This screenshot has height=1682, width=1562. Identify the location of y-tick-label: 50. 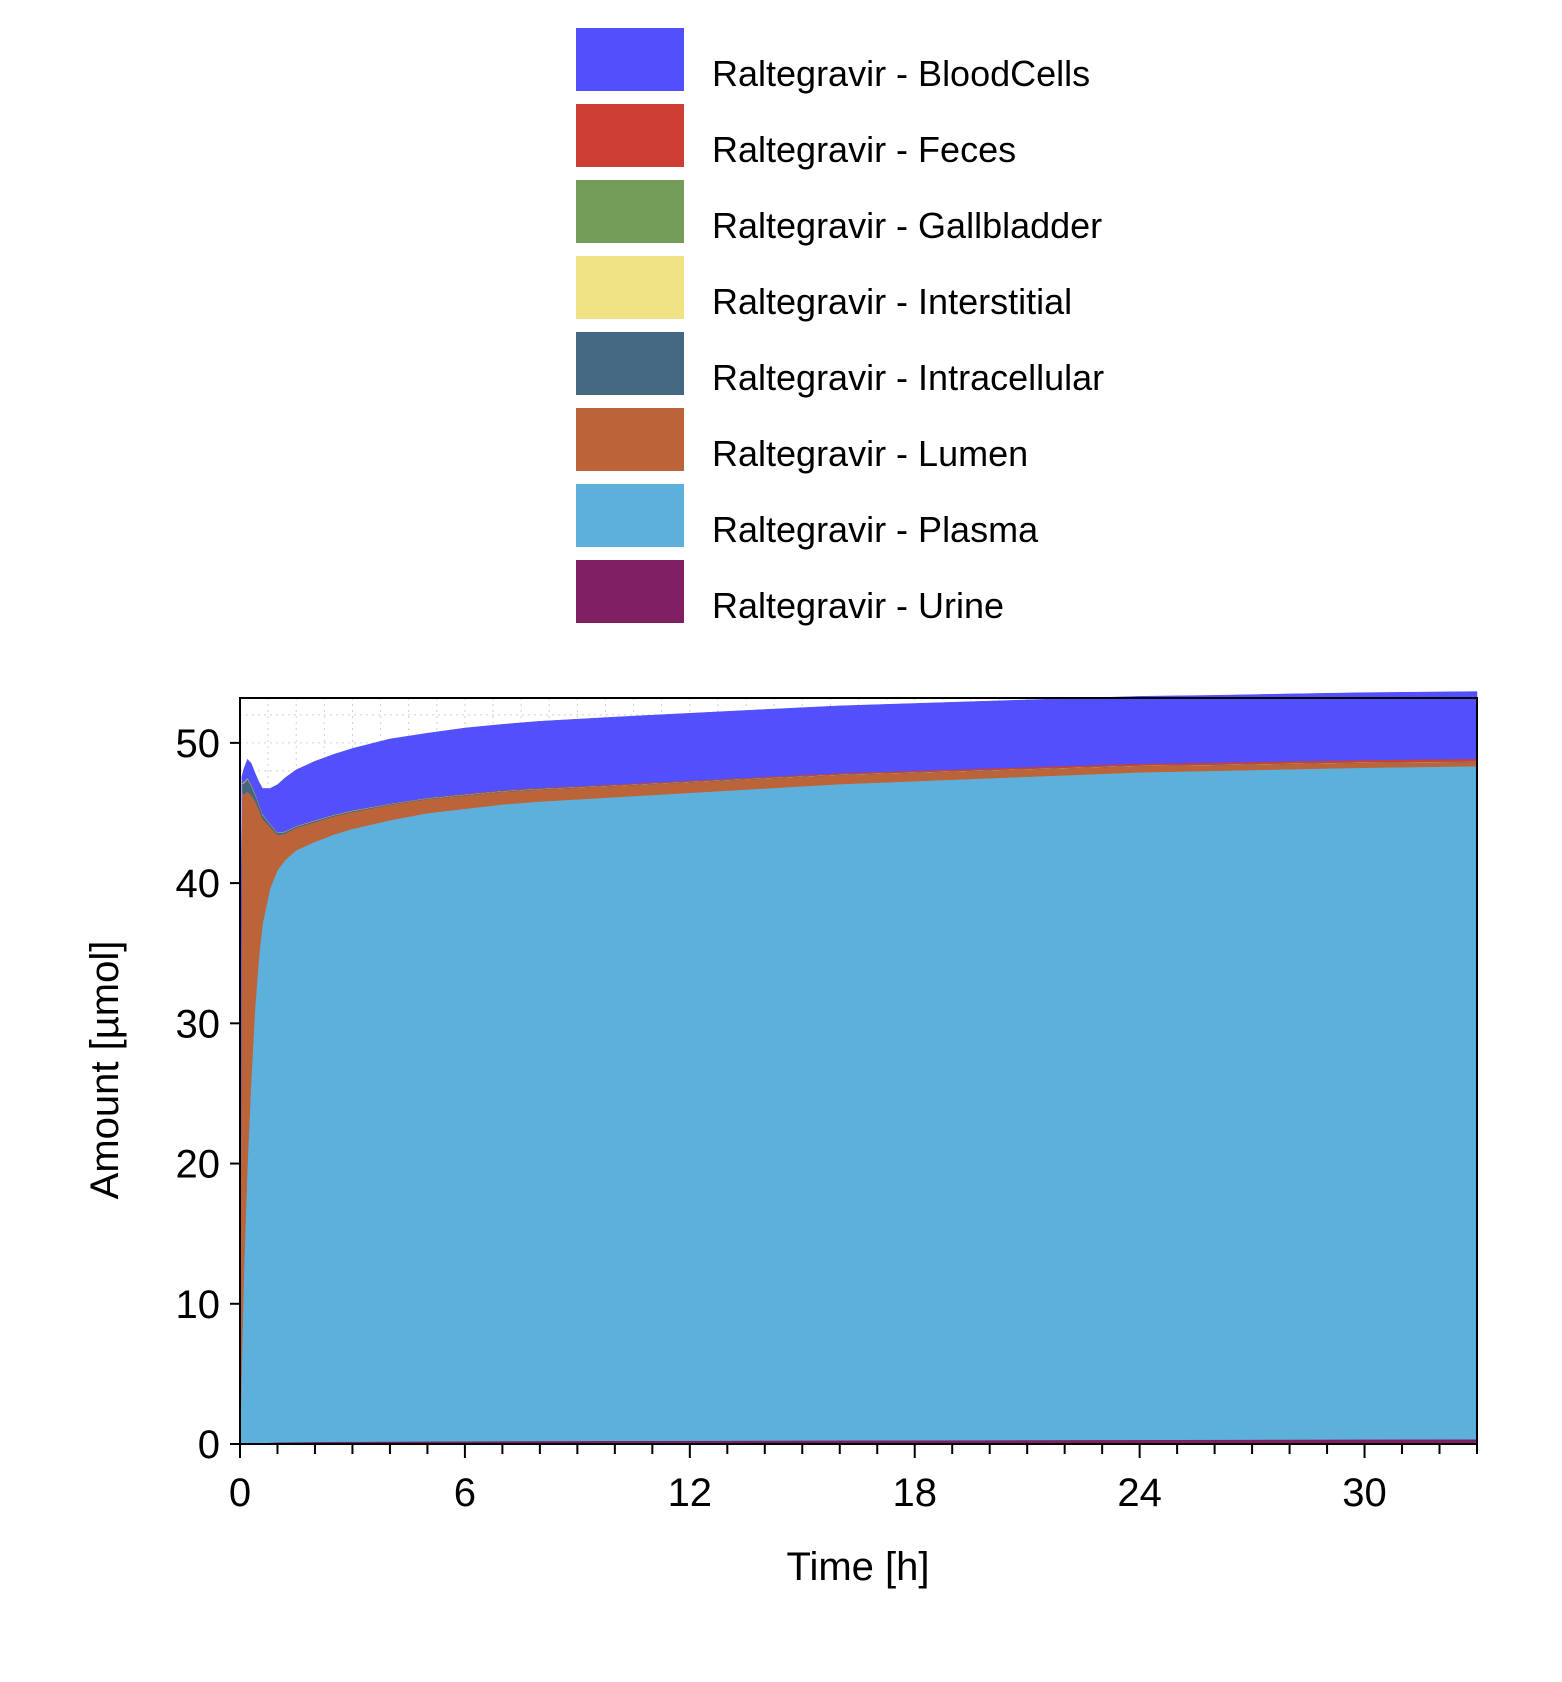
(198, 744).